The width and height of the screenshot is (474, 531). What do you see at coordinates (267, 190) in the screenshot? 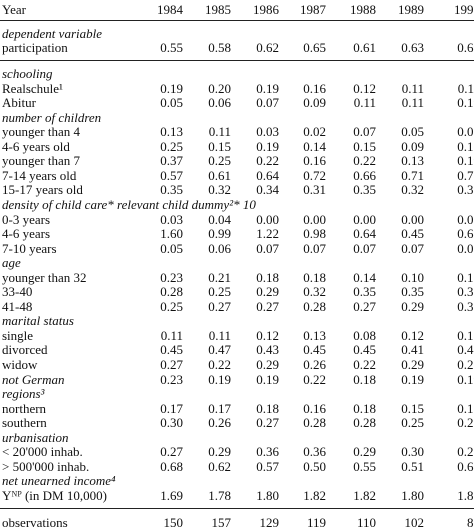
I see `cell: 0.34` at bounding box center [267, 190].